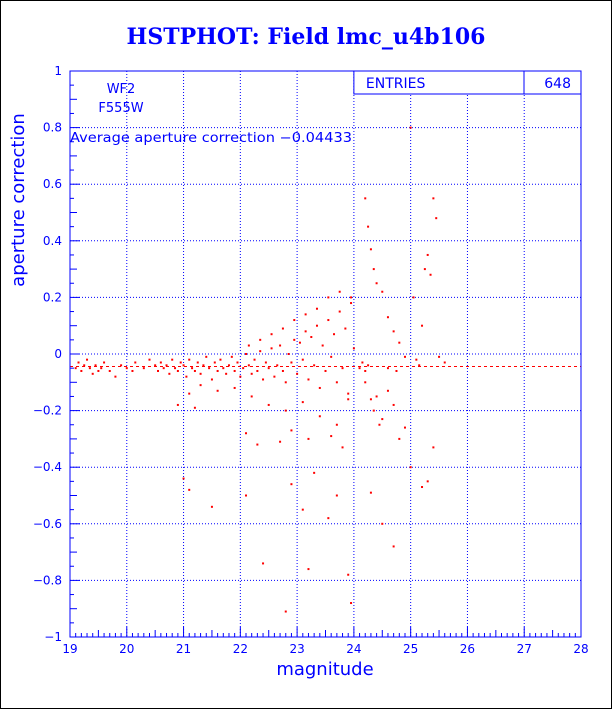 Image resolution: width=612 pixels, height=709 pixels. I want to click on x-tick-label: 24, so click(353, 649).